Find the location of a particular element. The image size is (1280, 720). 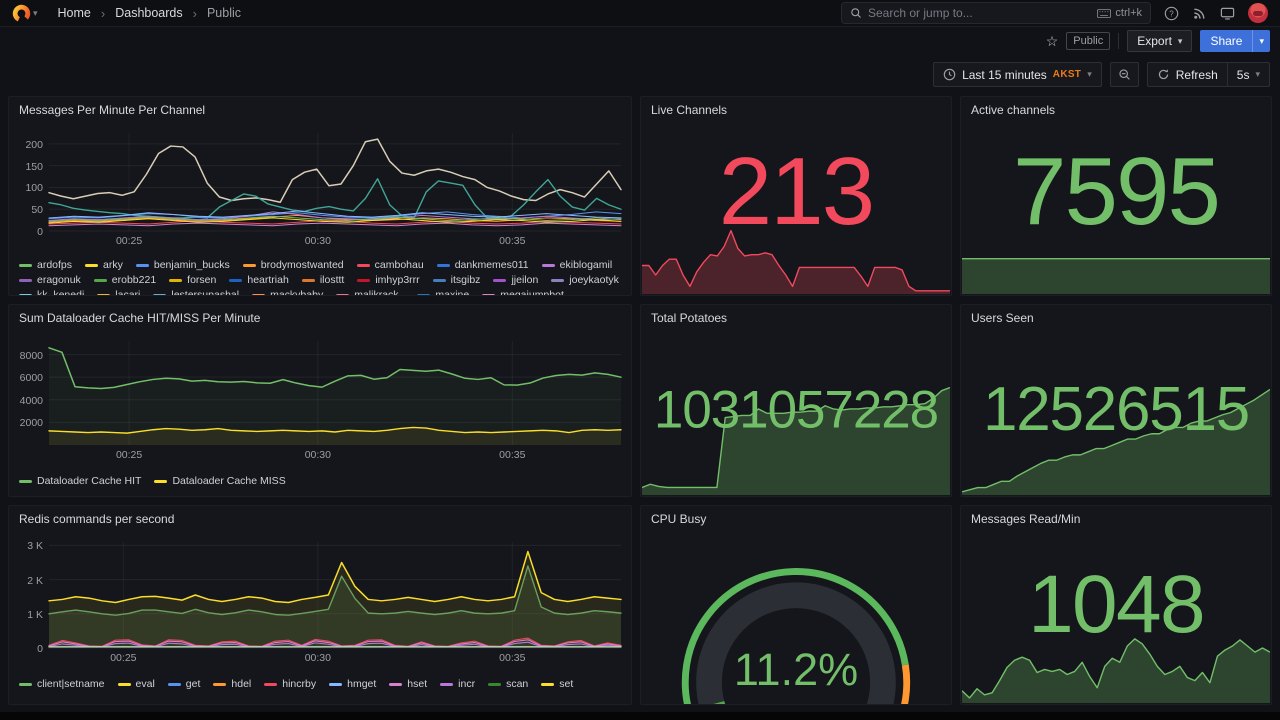

legend-item: itsgibz is located at coordinates (456, 280).